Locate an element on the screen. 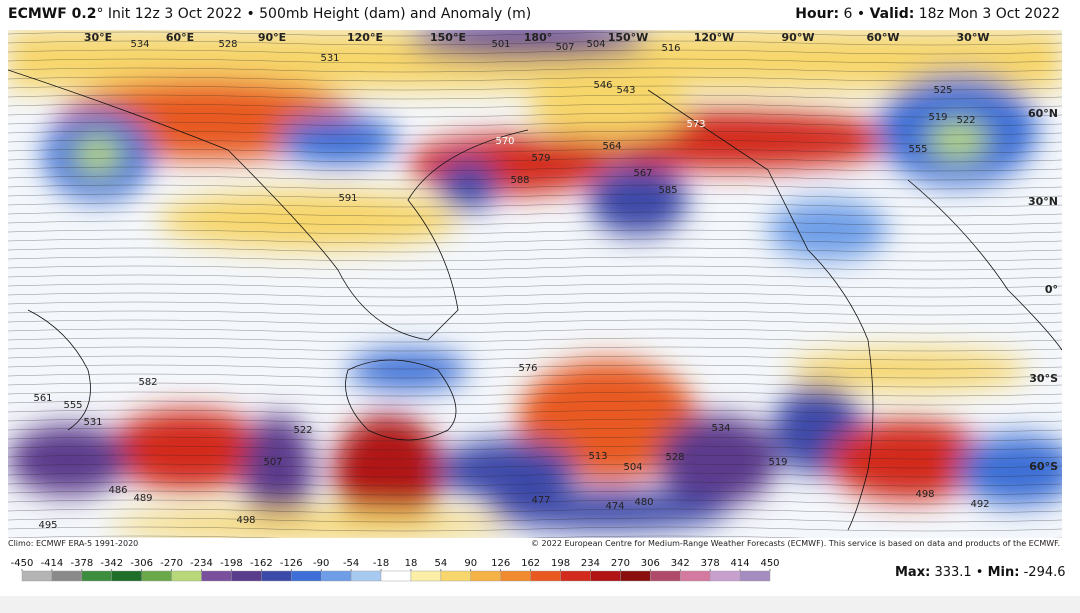 The image size is (1080, 613). longitude-label: 180° is located at coordinates (538, 37).